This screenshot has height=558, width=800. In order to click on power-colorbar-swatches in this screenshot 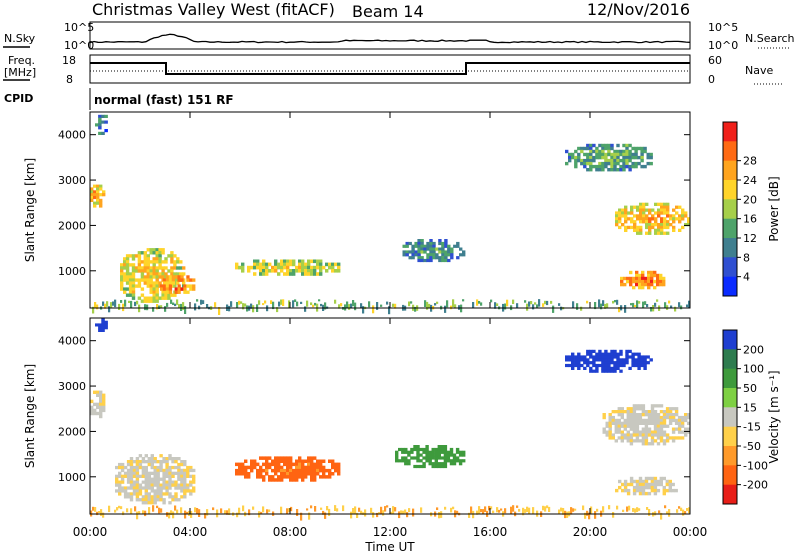, I will do `click(730, 209)`.